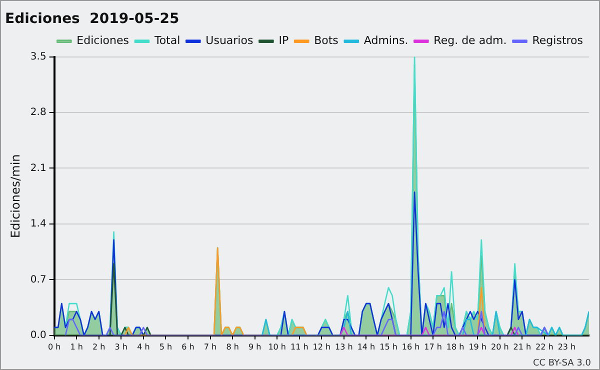 Image resolution: width=600 pixels, height=370 pixels. What do you see at coordinates (143, 347) in the screenshot?
I see `x-tick-label: 4 h` at bounding box center [143, 347].